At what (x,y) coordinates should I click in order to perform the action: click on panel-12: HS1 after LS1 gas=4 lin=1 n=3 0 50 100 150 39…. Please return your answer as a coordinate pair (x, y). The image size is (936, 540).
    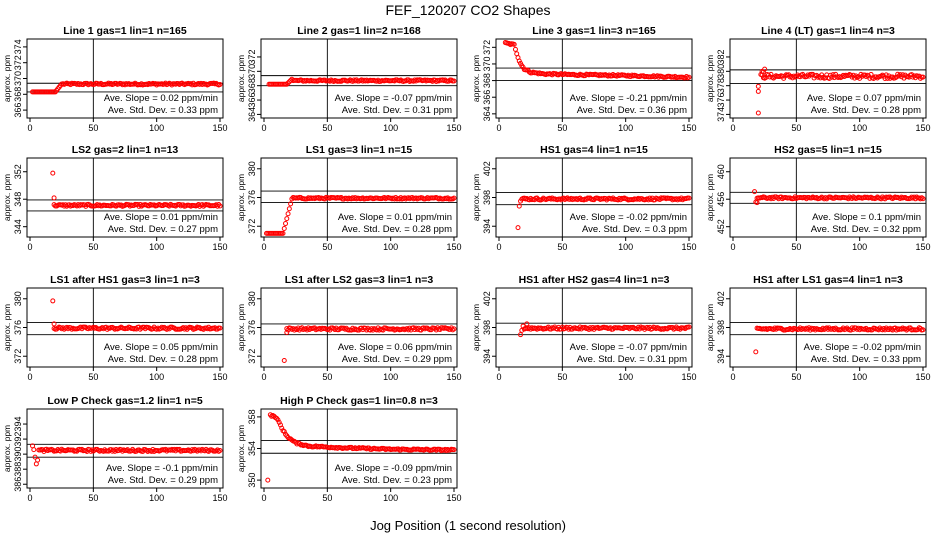
    Looking at the image, I should click on (818, 328).